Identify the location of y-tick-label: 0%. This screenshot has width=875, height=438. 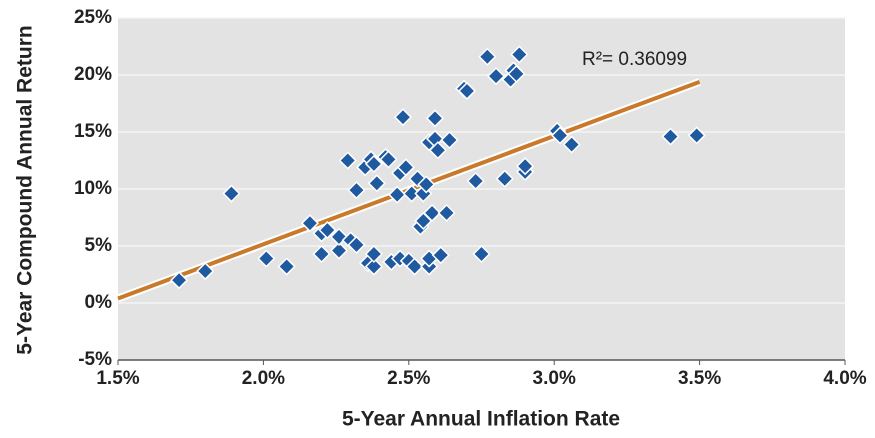
(99, 302).